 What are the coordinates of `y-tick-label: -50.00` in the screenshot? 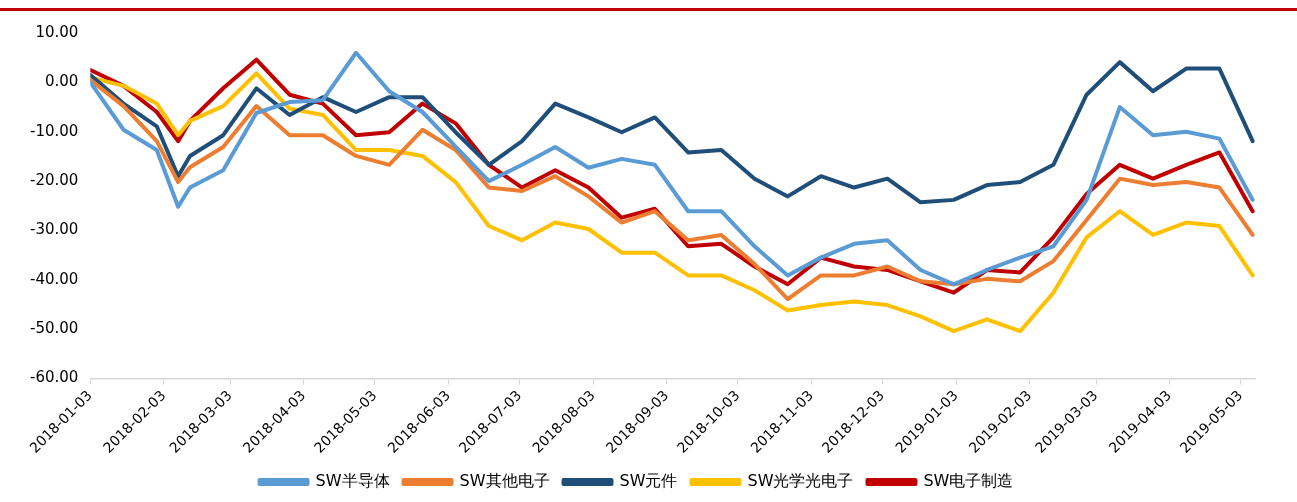 It's located at (54, 328).